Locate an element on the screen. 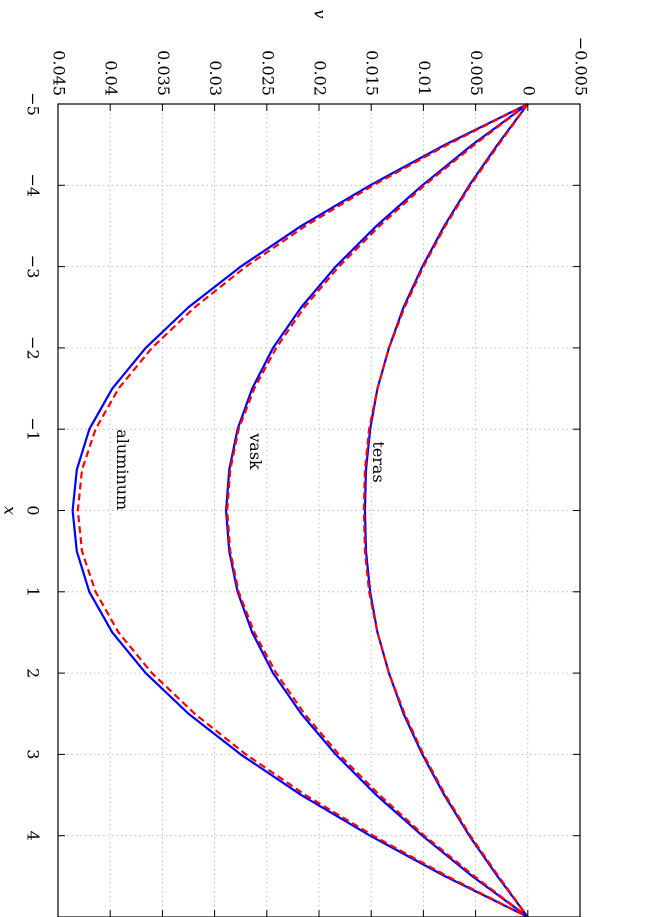 The image size is (661, 917). x-axis-title: x is located at coordinates (10, 510).